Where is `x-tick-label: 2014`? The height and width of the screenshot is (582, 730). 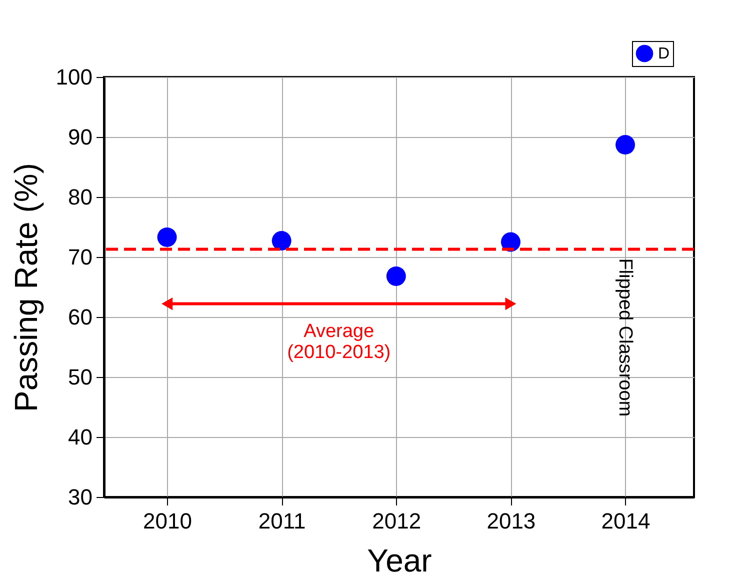 x-tick-label: 2014 is located at coordinates (625, 521).